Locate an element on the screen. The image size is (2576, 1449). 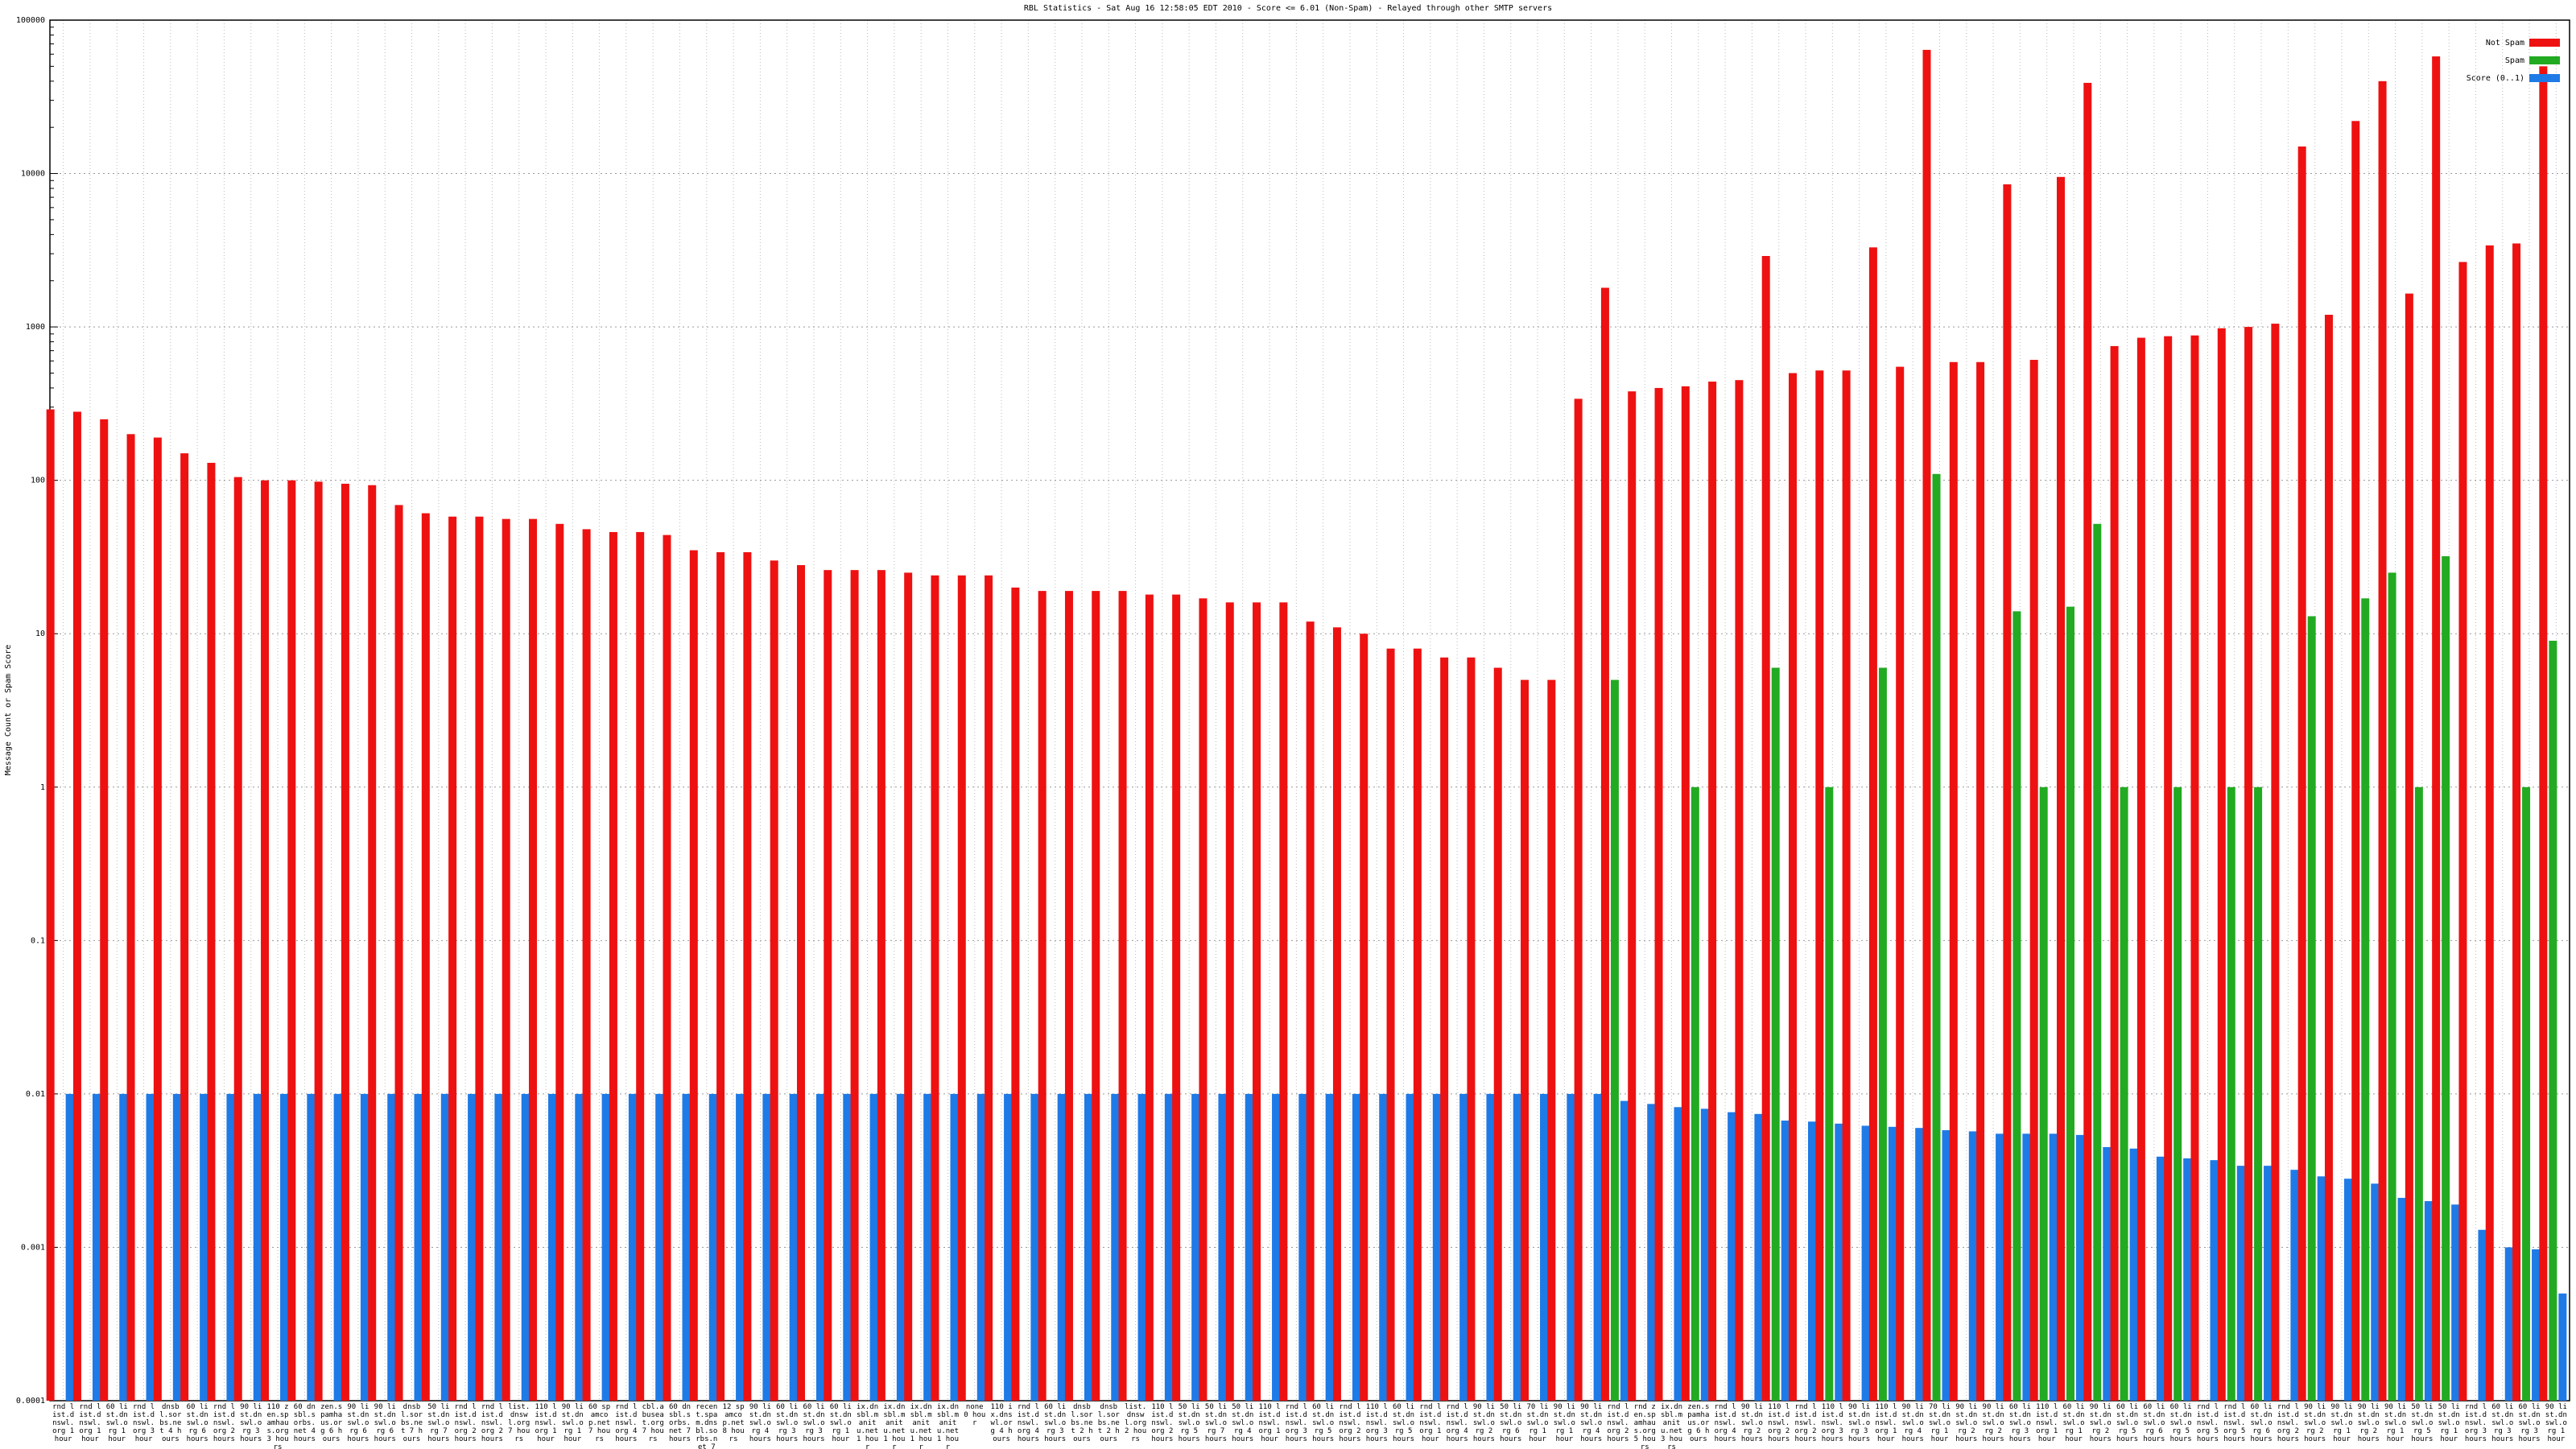
x-tick-label: 50 list.dnswl.org 5 hours is located at coordinates (1189, 1423).